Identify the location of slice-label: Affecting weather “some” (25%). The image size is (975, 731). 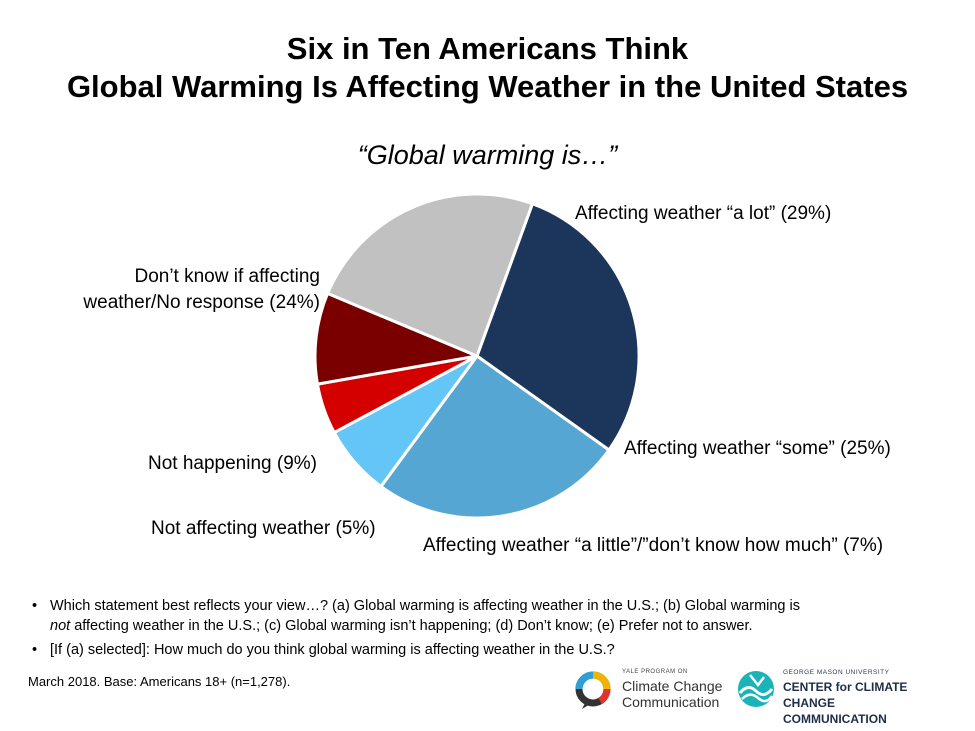
(757, 448).